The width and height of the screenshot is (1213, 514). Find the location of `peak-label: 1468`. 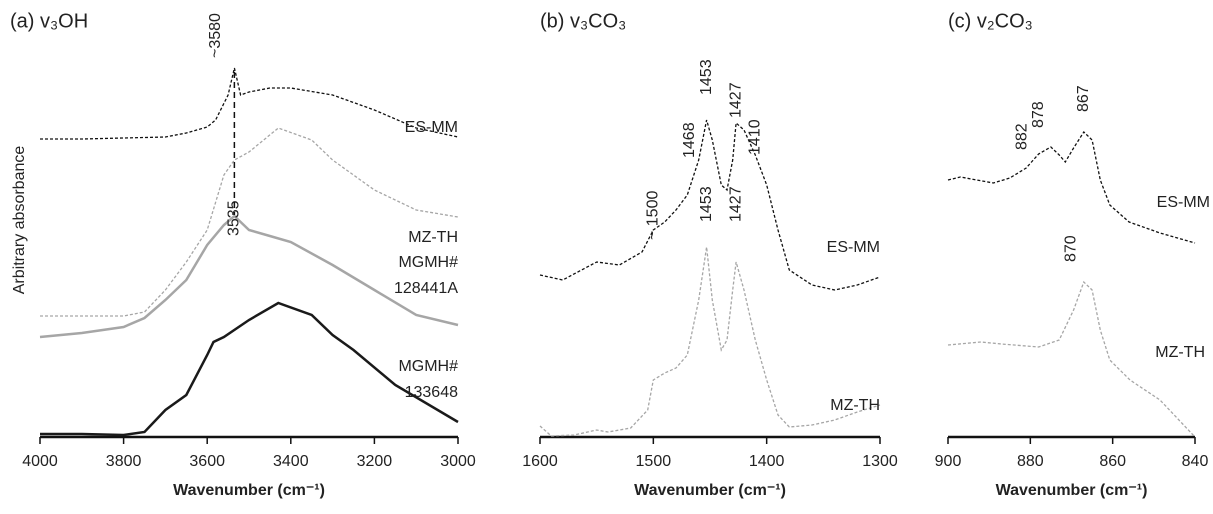

peak-label: 1468 is located at coordinates (689, 140).